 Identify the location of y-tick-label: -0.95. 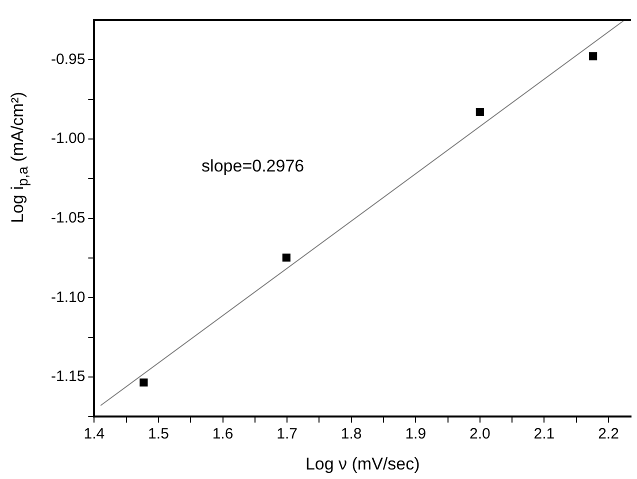
(68, 59).